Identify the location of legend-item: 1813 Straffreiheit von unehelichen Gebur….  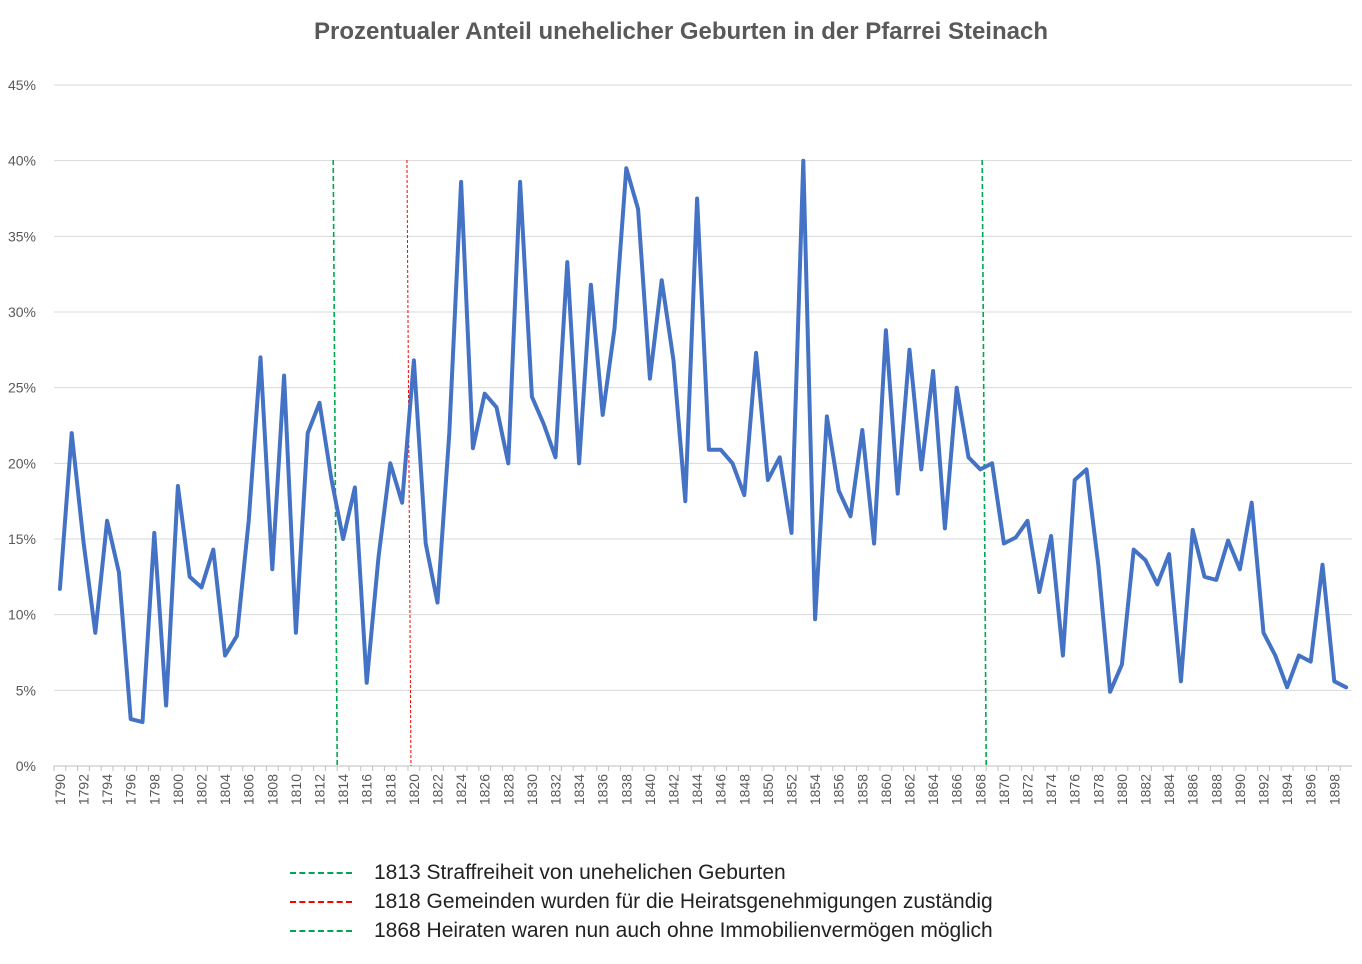
(641, 872).